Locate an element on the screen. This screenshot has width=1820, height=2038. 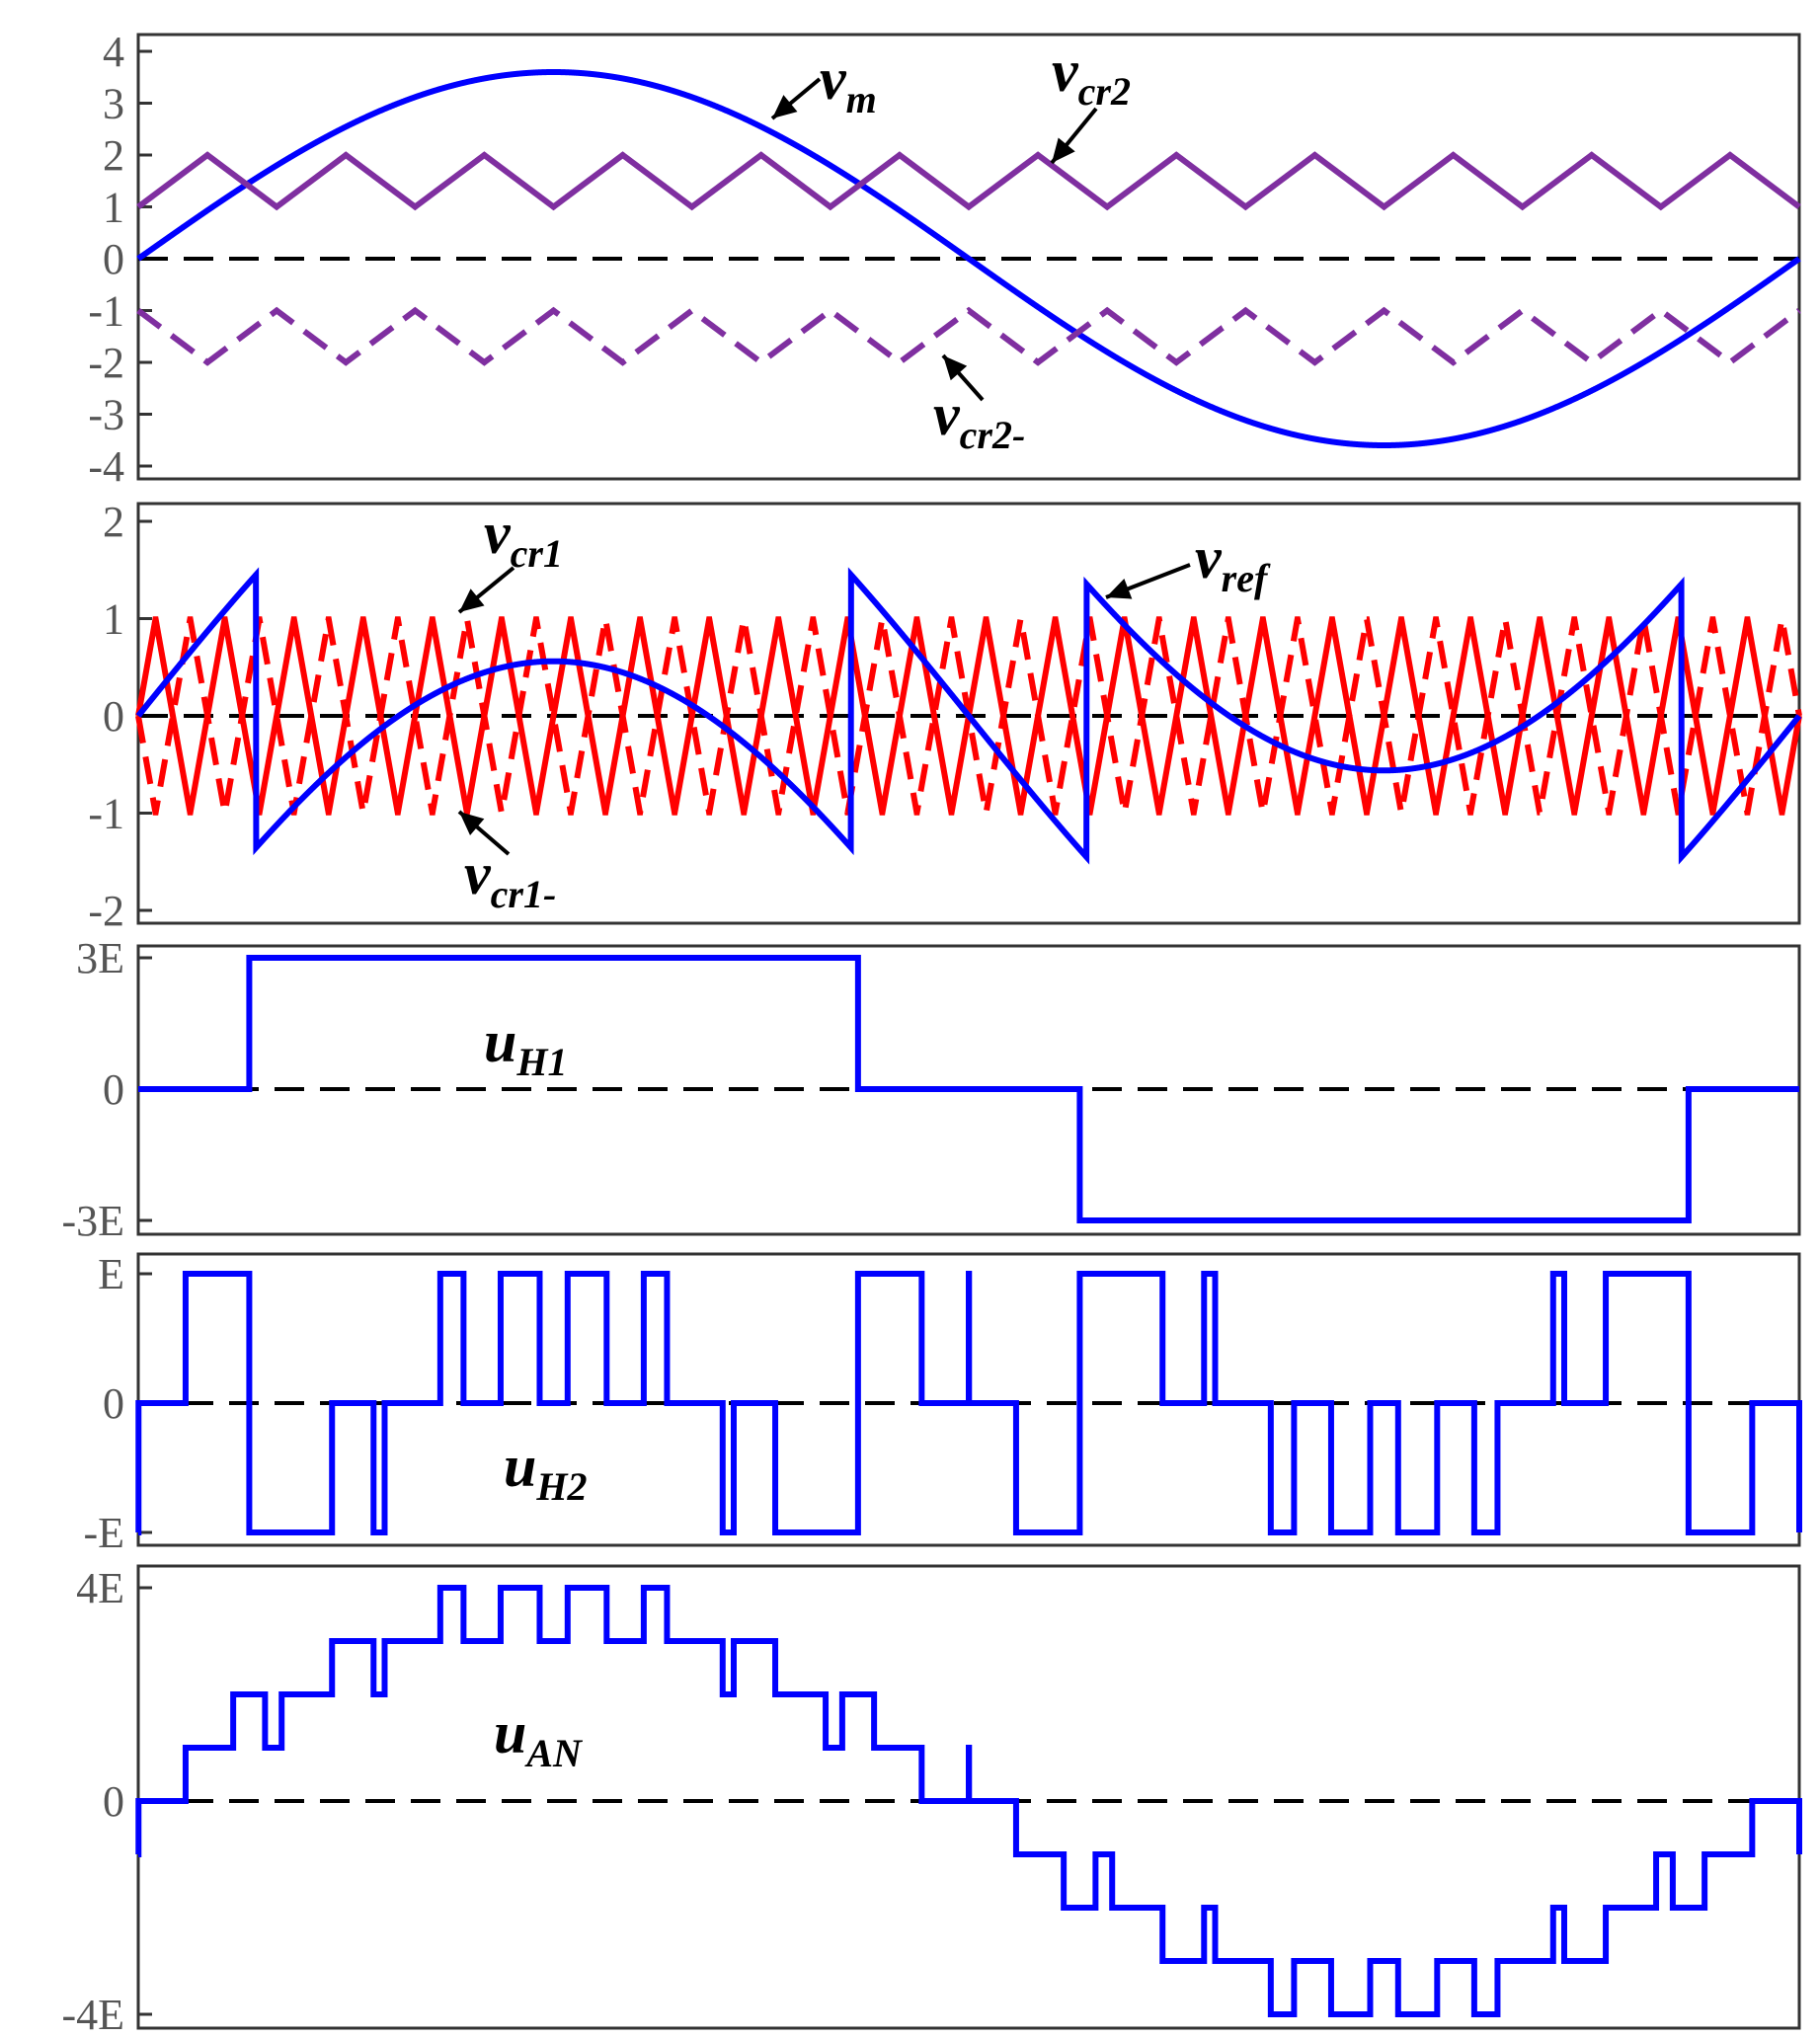
series-uH2 is located at coordinates (968, 1403).